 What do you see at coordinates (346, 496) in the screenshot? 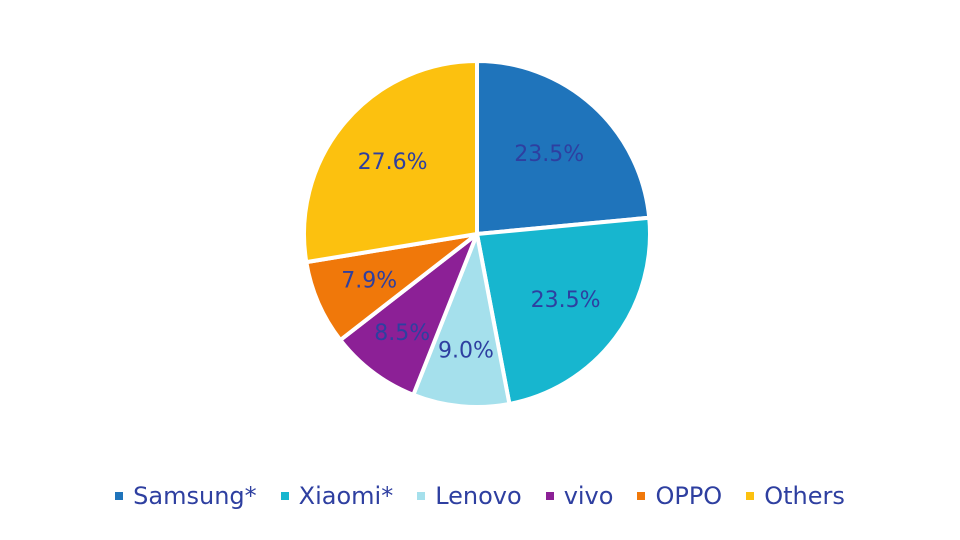
I see `legend-label: Xiaomi*` at bounding box center [346, 496].